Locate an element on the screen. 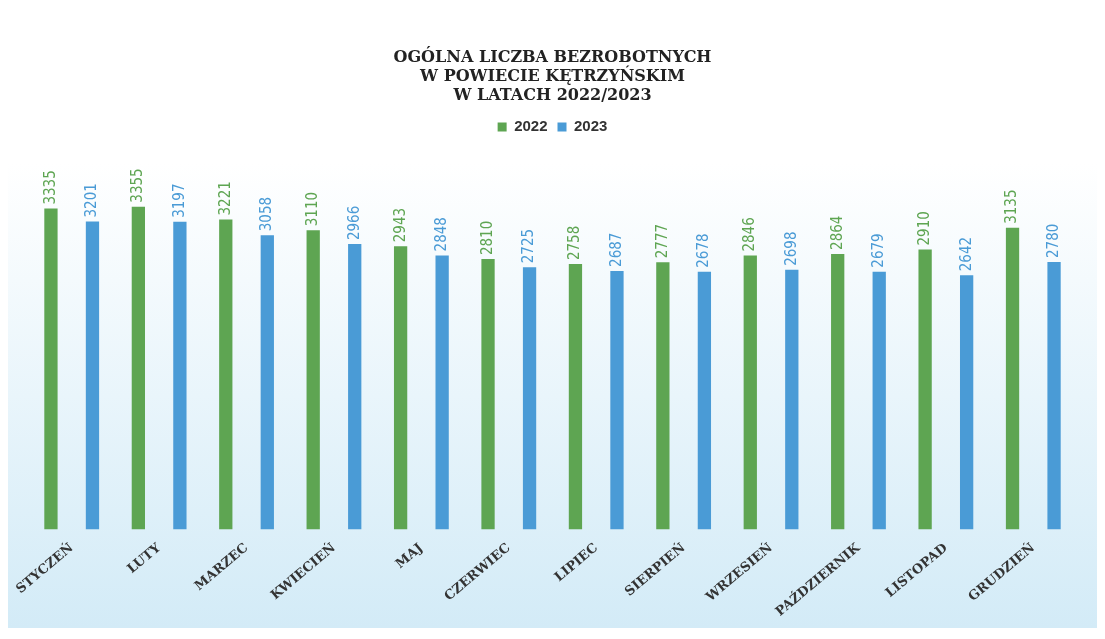 The image size is (1105, 639). data-label: 3355 is located at coordinates (137, 185).